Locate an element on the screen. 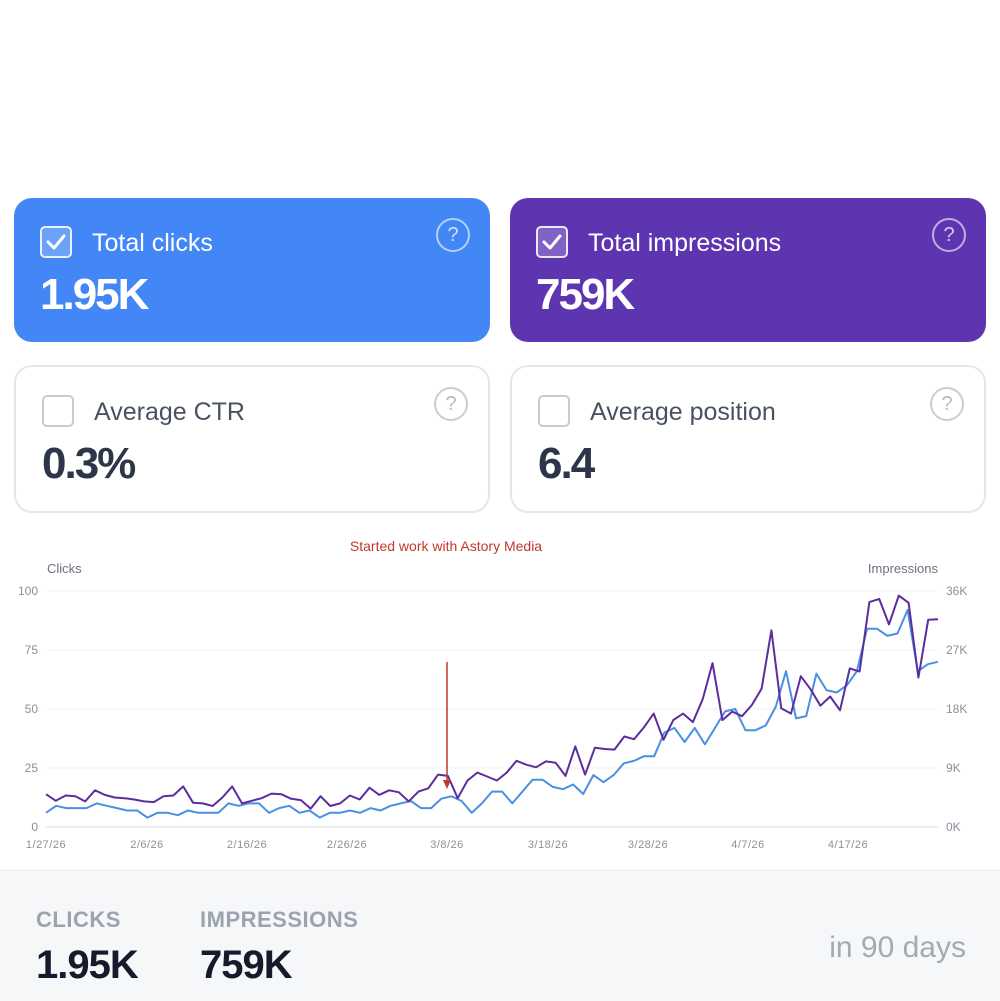 This screenshot has width=1000, height=1001. y-tick-label-left: 50 is located at coordinates (32, 709).